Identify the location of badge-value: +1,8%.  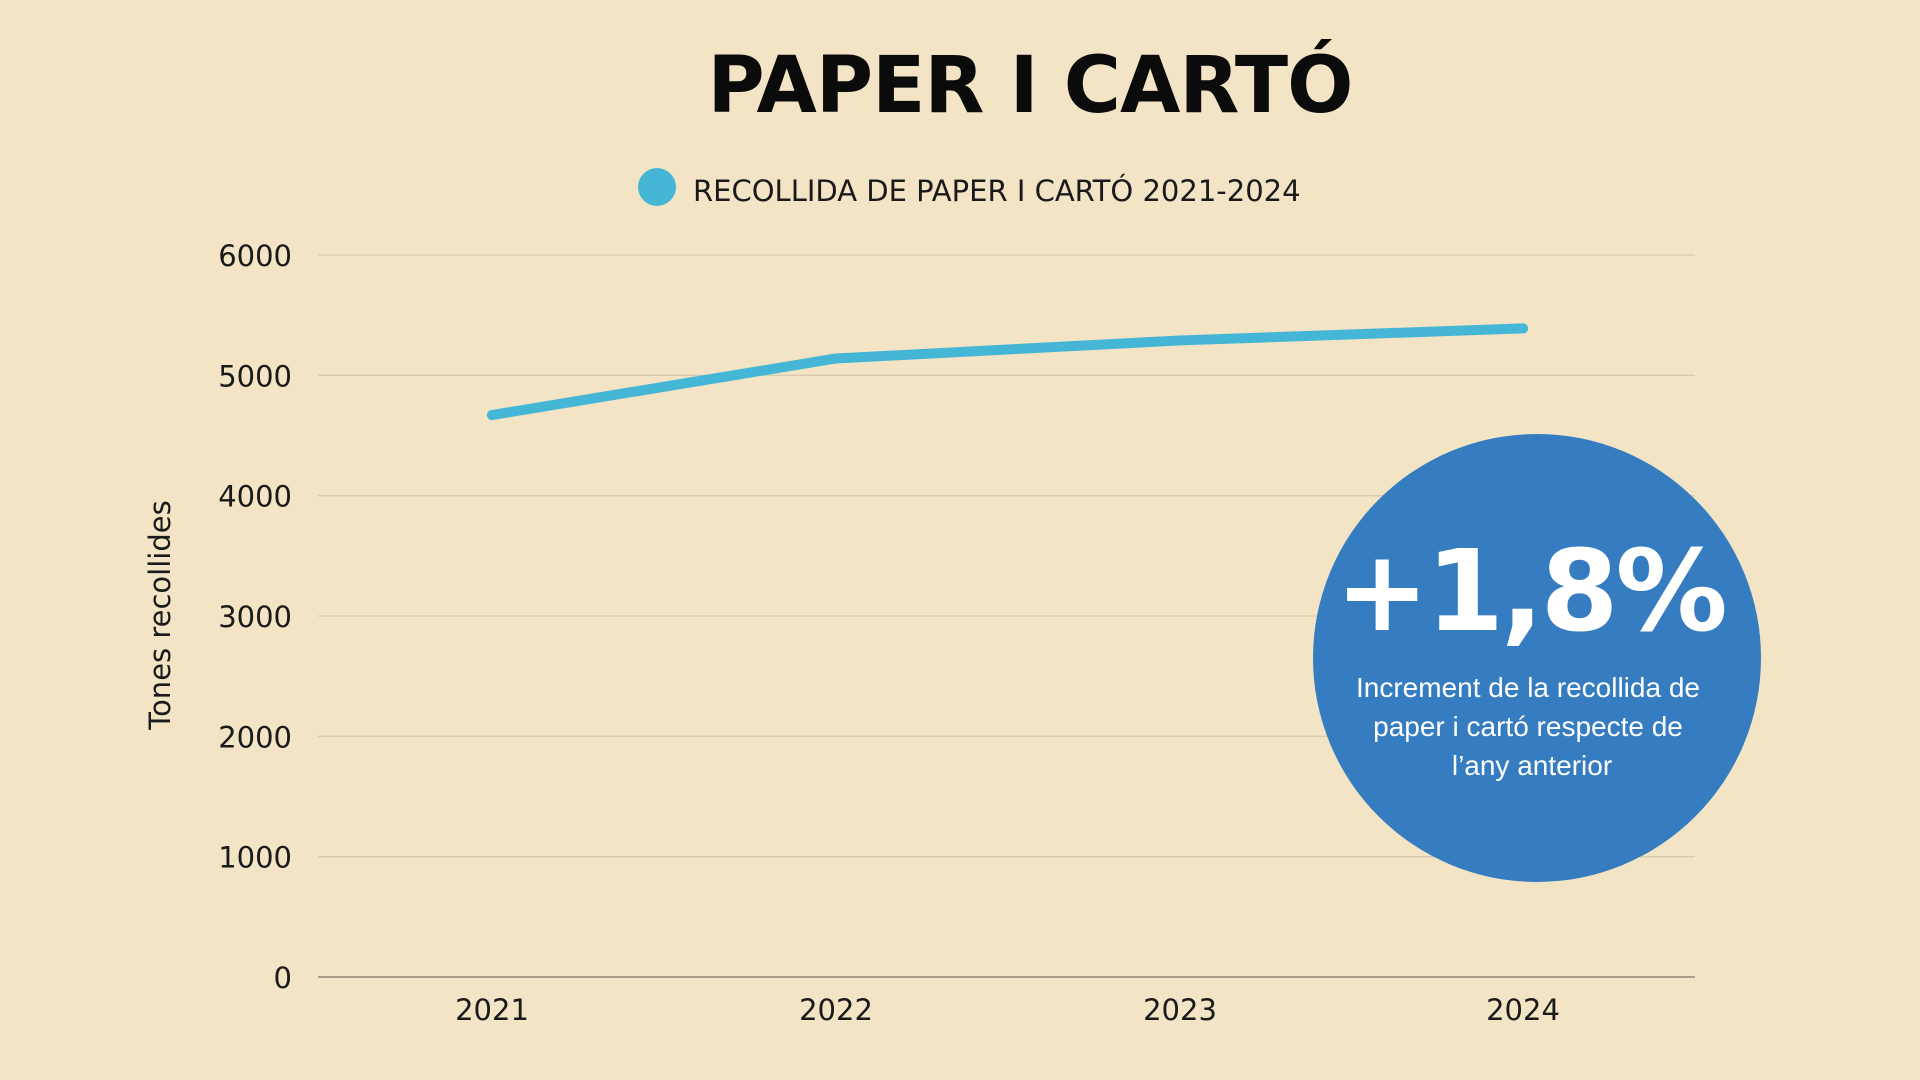
(1529, 592).